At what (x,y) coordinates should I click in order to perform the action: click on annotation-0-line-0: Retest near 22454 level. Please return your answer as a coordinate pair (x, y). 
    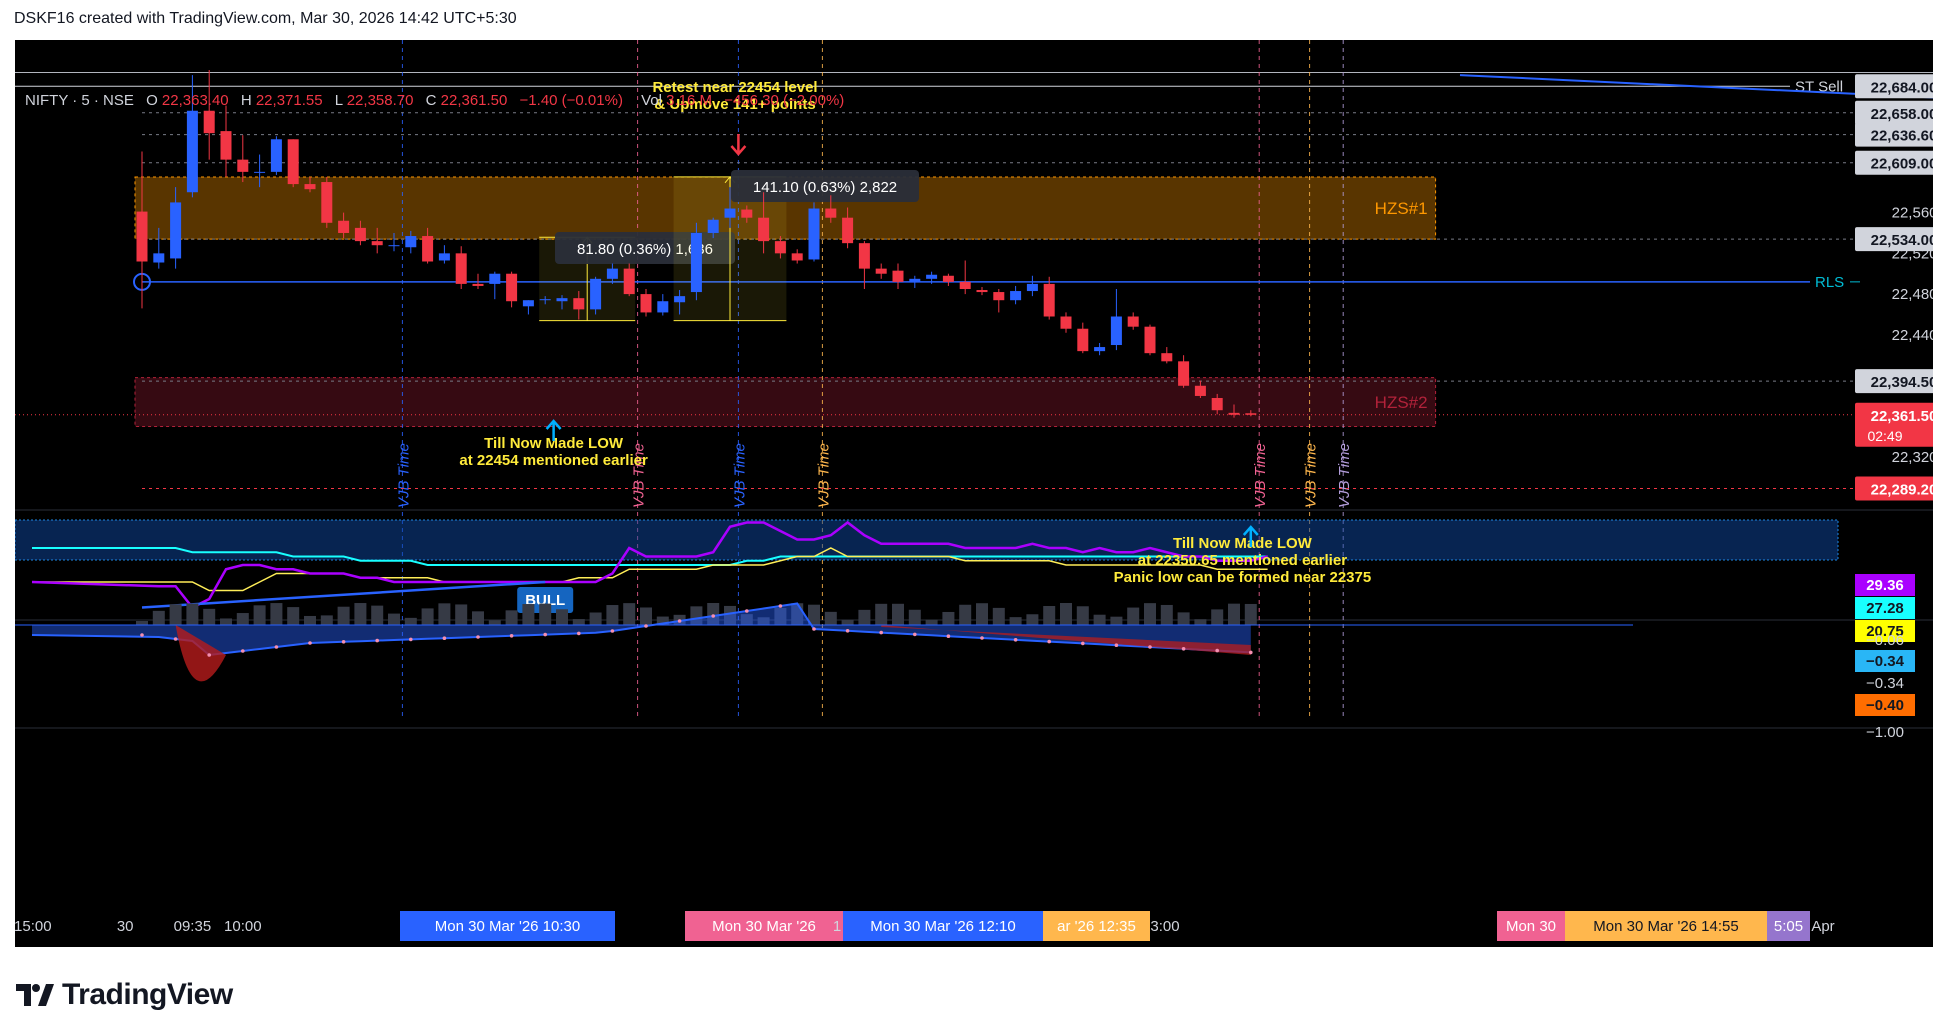
    Looking at the image, I should click on (734, 87).